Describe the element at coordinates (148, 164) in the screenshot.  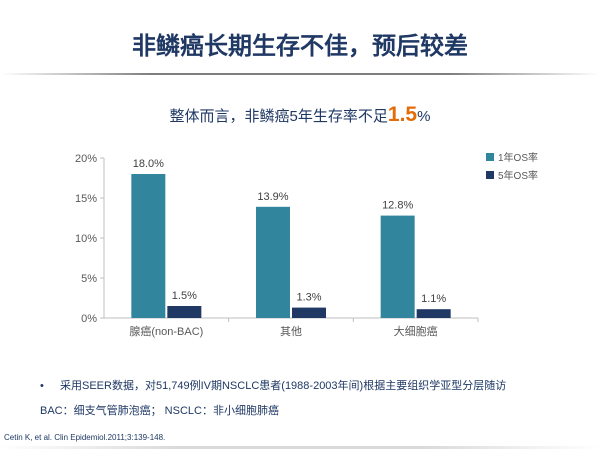
I see `data-label: 18.0%` at that location.